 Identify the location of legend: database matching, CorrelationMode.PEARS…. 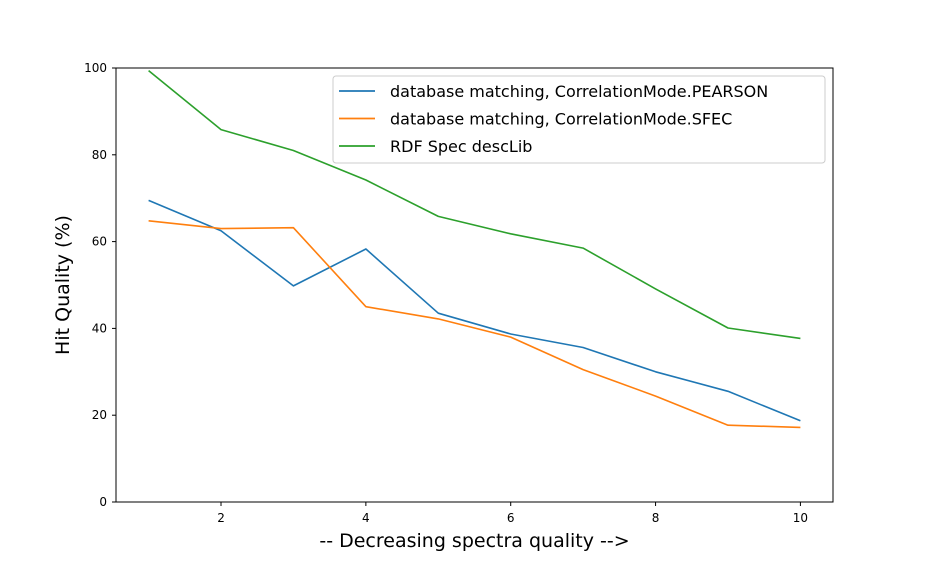
(579, 119).